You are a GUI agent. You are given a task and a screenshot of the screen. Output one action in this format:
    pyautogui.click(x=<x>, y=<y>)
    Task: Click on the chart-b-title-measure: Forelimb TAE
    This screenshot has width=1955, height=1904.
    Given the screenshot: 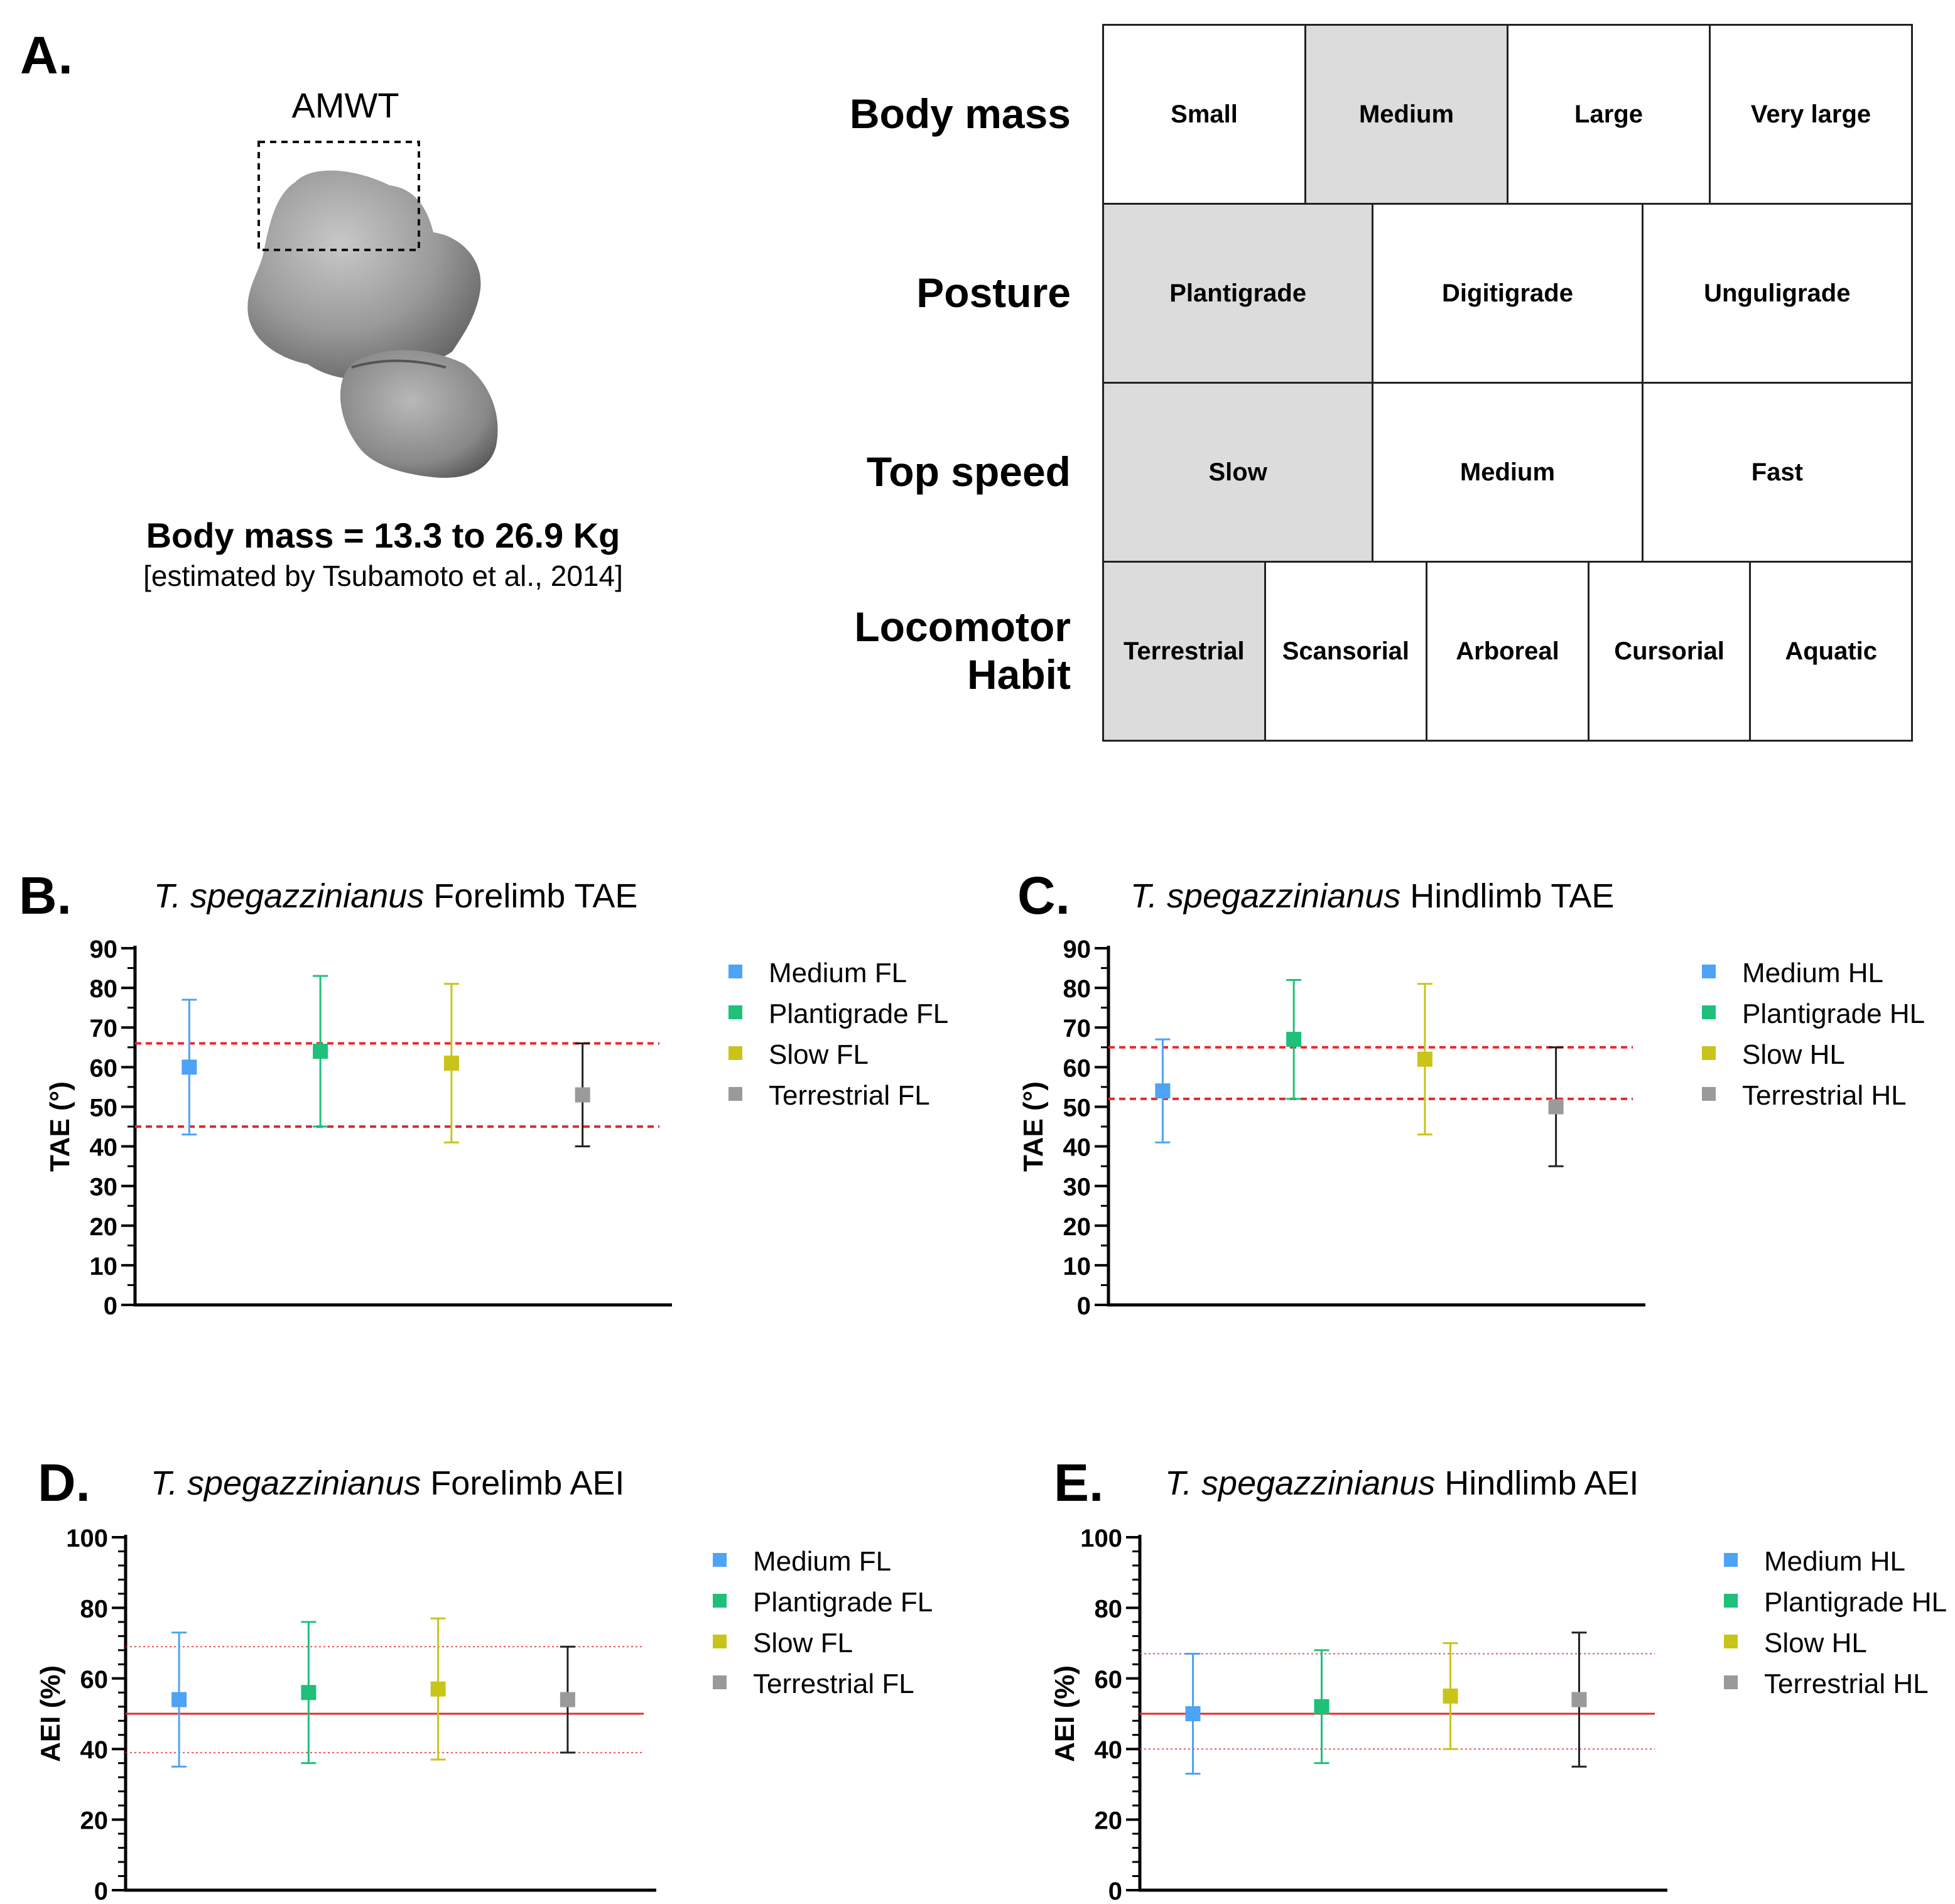 What is the action you would take?
    pyautogui.click(x=530, y=896)
    